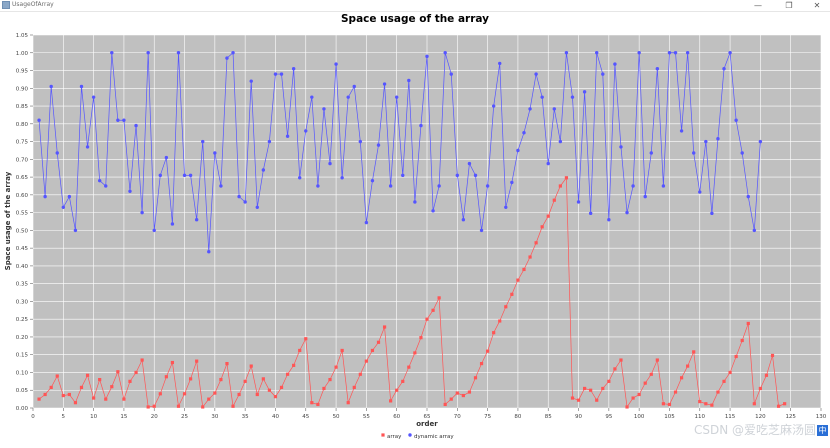  Describe the element at coordinates (821, 417) in the screenshot. I see `x-tick-label: 130` at that location.